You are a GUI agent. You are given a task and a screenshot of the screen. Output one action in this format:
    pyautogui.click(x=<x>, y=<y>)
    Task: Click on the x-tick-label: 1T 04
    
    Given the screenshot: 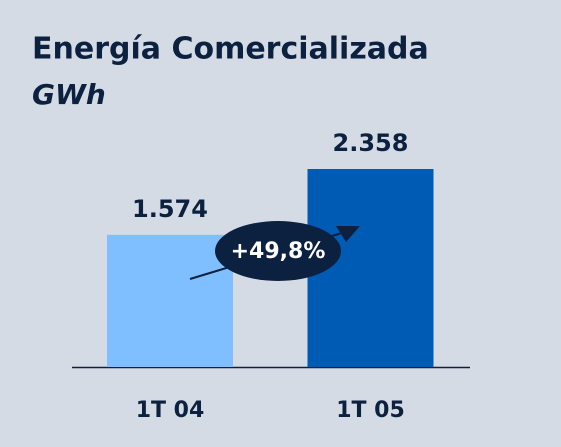 What is the action you would take?
    pyautogui.click(x=170, y=410)
    